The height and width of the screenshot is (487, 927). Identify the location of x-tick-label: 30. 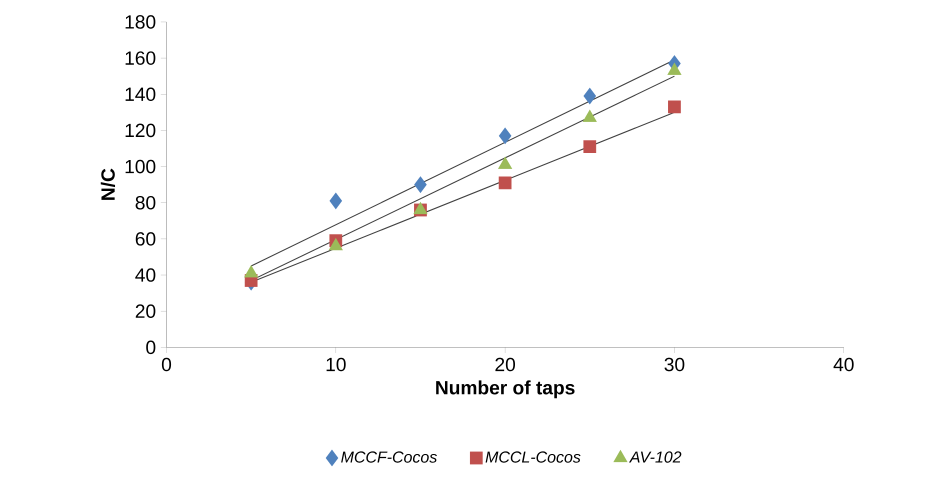
(674, 365).